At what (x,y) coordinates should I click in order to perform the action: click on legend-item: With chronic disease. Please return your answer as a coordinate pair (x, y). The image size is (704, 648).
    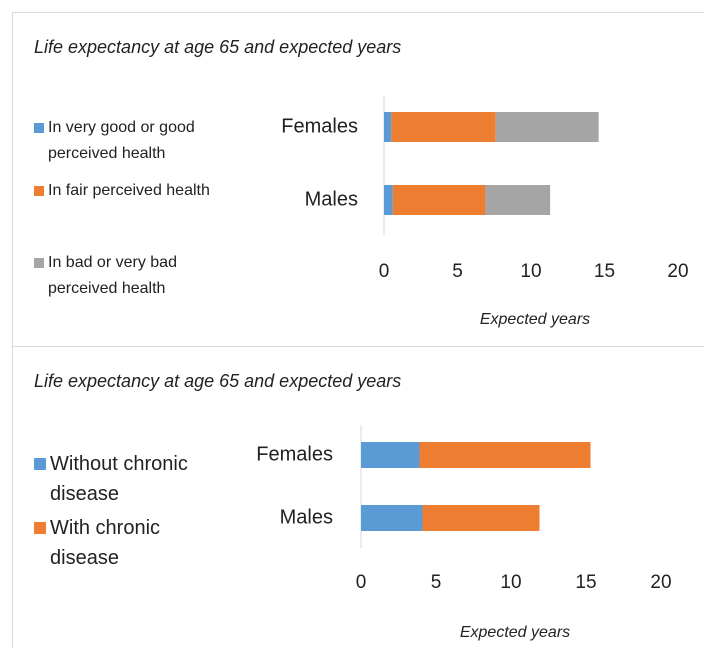
    Looking at the image, I should click on (129, 543).